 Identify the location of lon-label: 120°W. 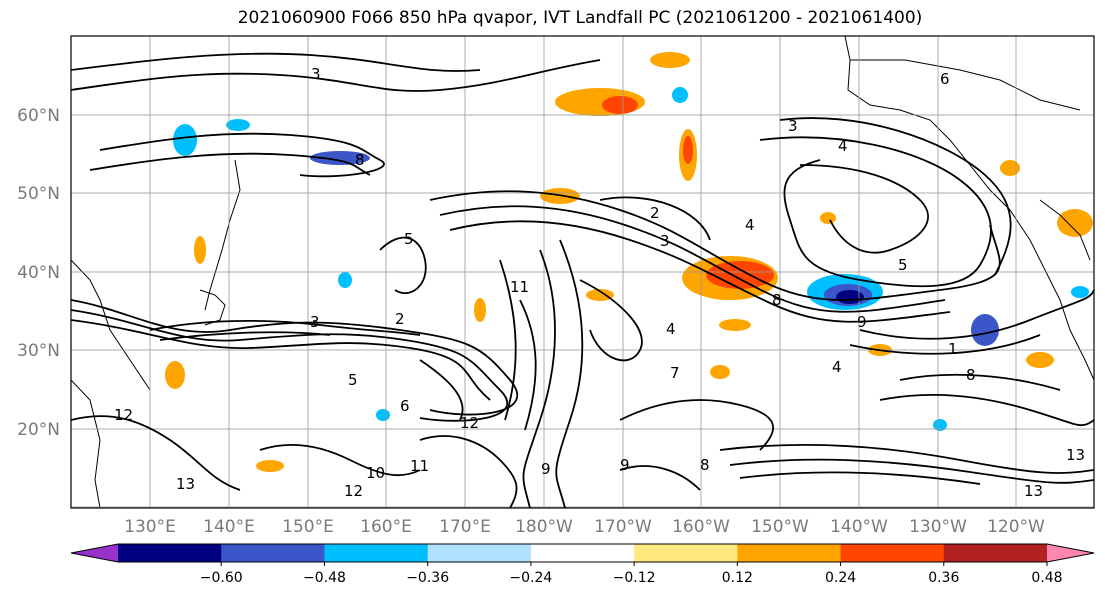
(1016, 527).